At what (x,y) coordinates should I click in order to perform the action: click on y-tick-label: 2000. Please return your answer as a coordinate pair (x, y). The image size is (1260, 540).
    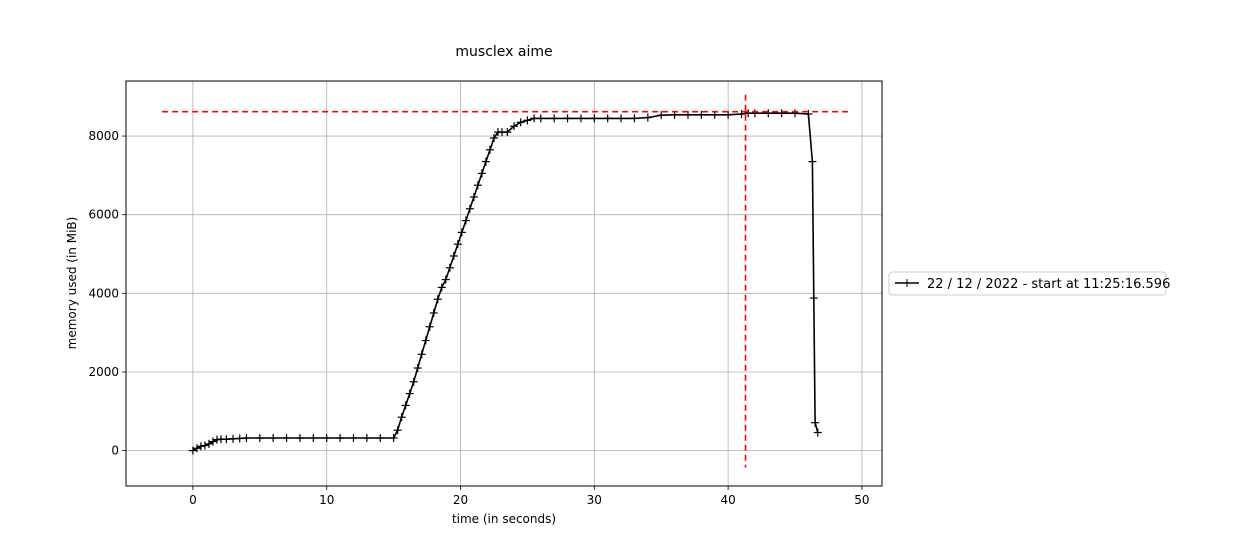
    Looking at the image, I should click on (103, 372).